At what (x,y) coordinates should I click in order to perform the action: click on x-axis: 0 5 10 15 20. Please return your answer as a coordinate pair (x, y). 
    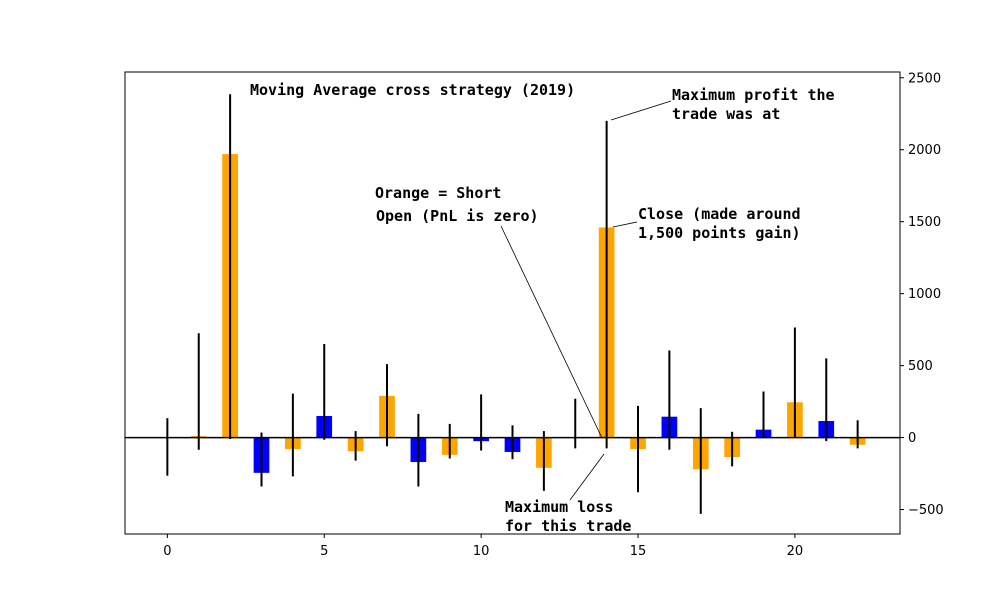
    Looking at the image, I should click on (483, 546).